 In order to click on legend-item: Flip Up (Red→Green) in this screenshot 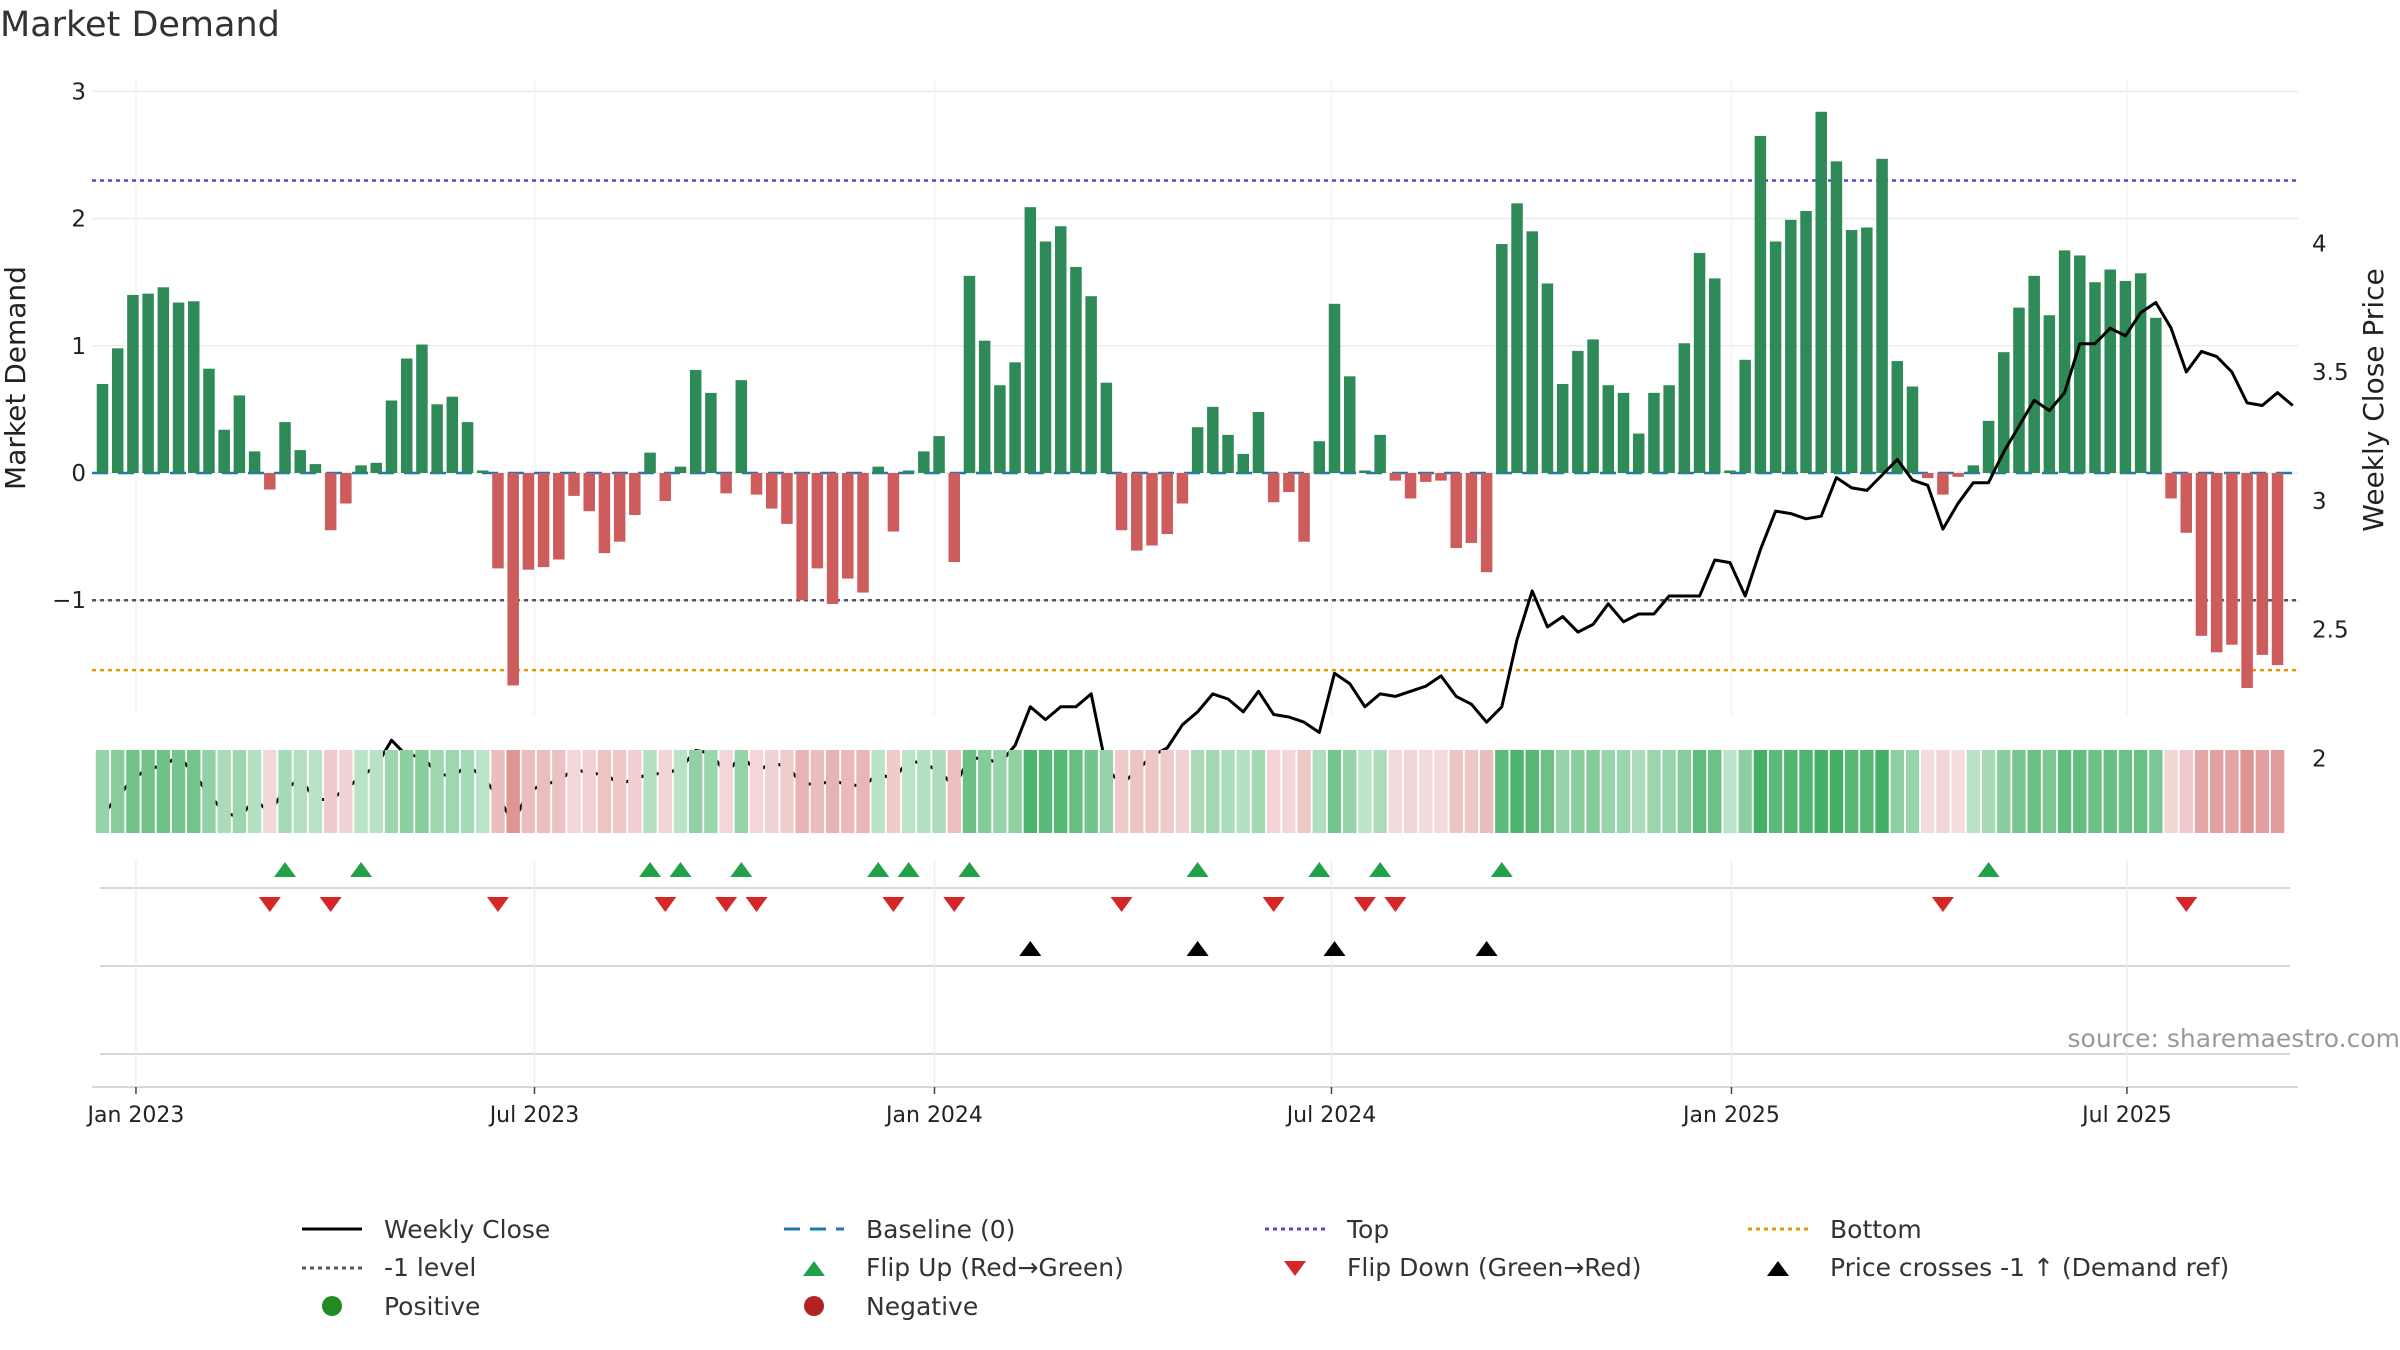, I will do `click(953, 1268)`.